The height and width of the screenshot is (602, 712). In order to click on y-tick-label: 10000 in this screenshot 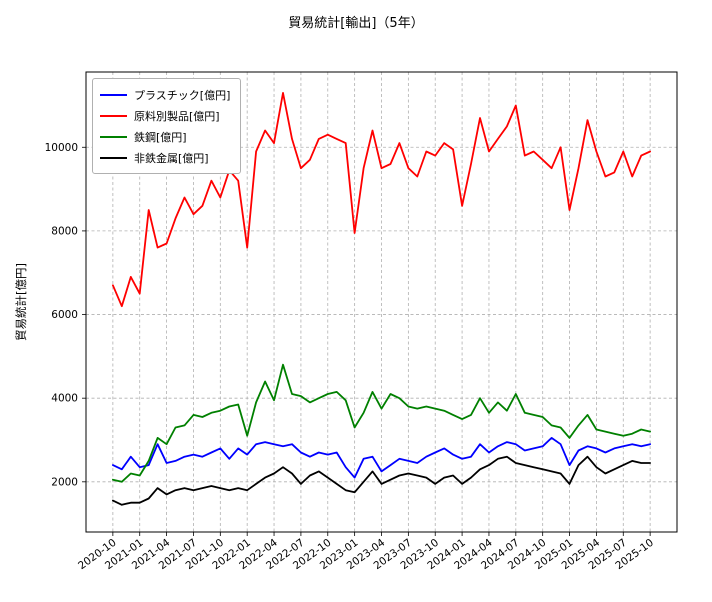, I will do `click(61, 148)`.